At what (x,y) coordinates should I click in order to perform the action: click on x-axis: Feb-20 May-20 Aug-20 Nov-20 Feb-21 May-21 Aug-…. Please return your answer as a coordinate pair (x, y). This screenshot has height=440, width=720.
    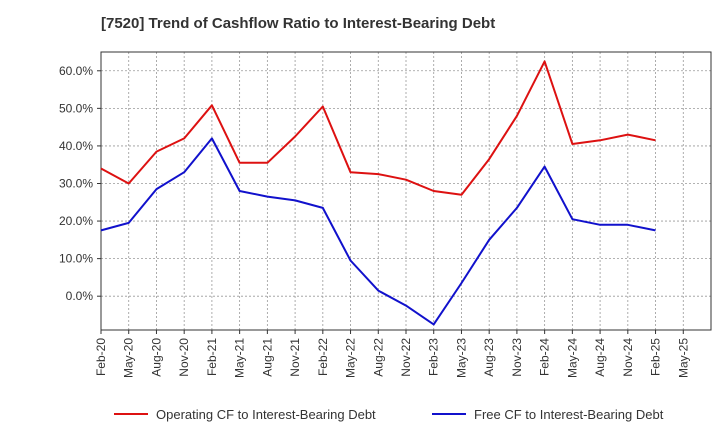
    Looking at the image, I should click on (392, 354).